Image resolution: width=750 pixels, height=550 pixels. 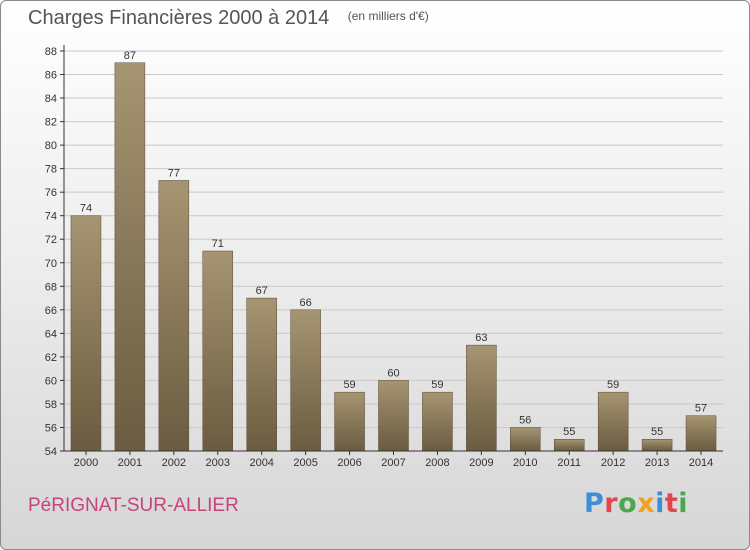 What do you see at coordinates (393, 373) in the screenshot?
I see `data-label: 60` at bounding box center [393, 373].